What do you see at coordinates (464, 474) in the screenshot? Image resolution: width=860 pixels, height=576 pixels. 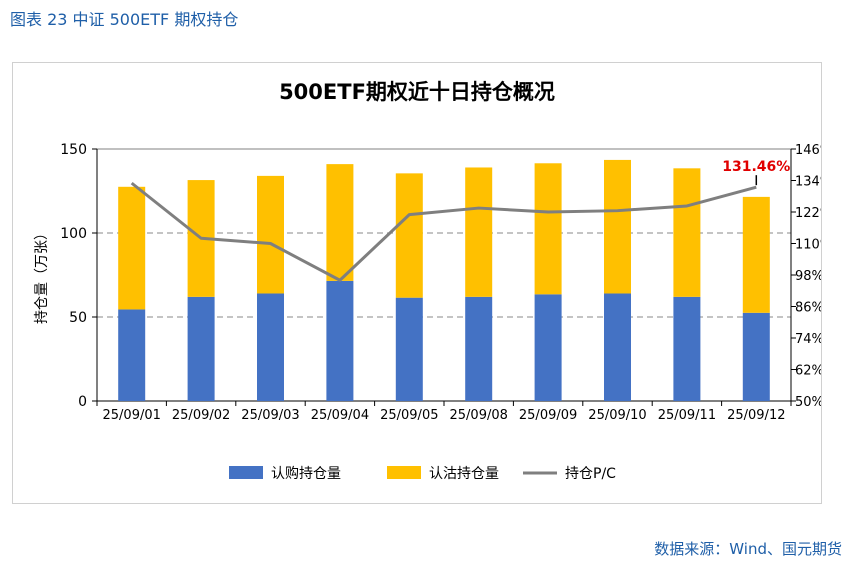 I see `legend-label: 认沽持仓量` at bounding box center [464, 474].